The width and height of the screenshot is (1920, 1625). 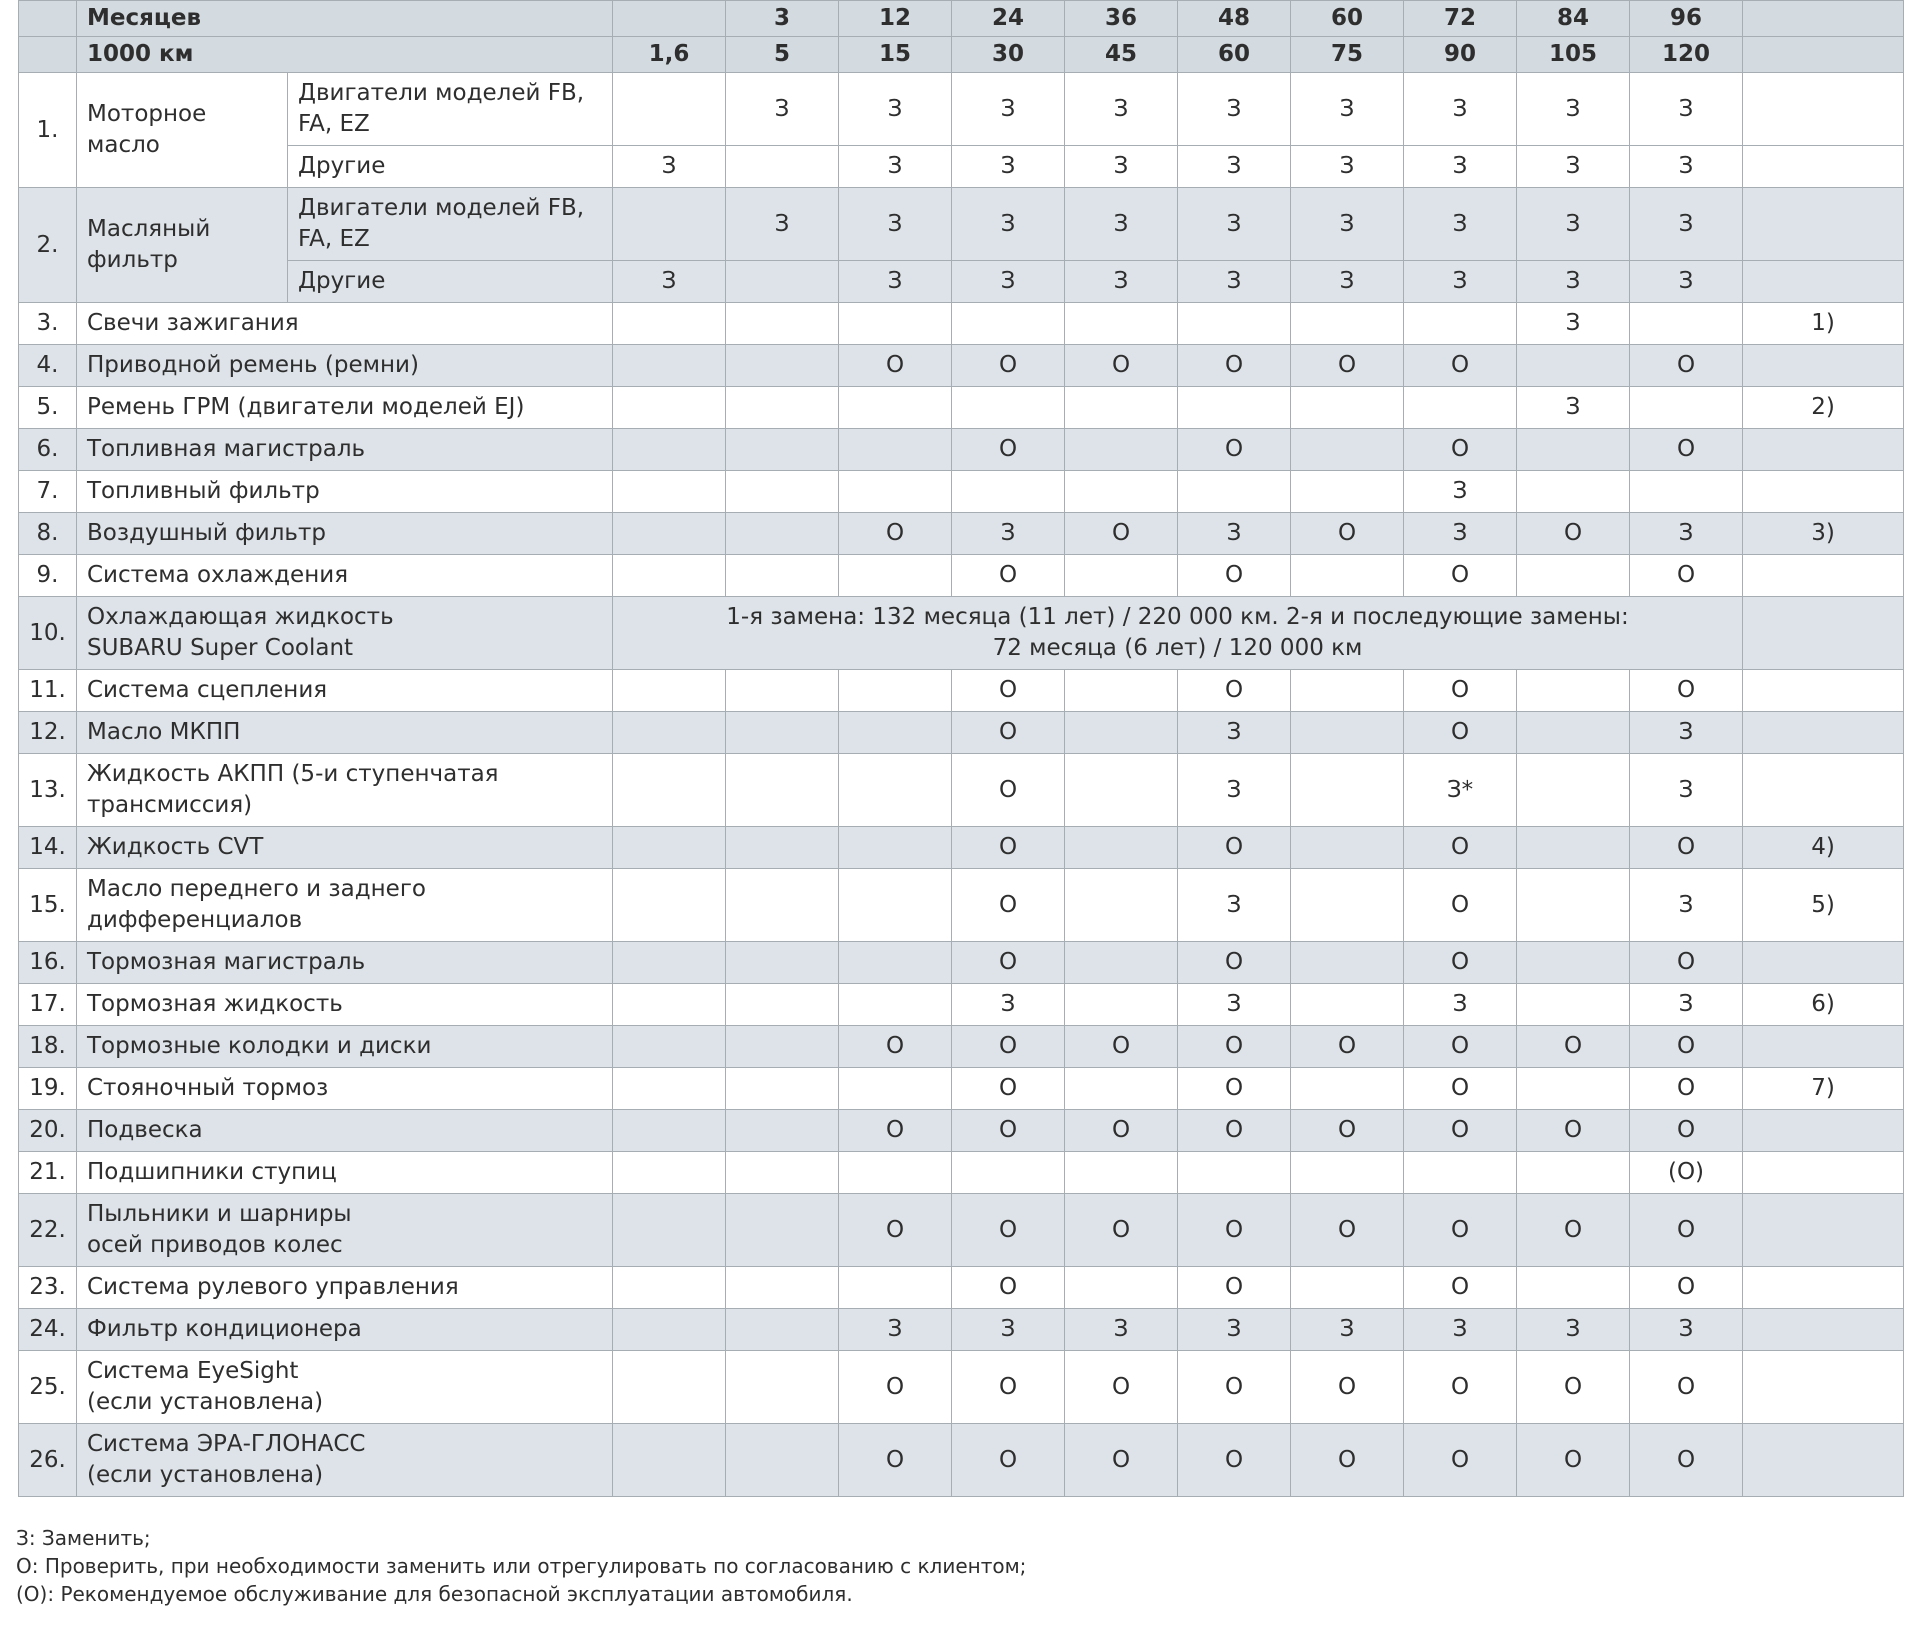 What do you see at coordinates (344, 690) in the screenshot?
I see `item-name: Система сцепления` at bounding box center [344, 690].